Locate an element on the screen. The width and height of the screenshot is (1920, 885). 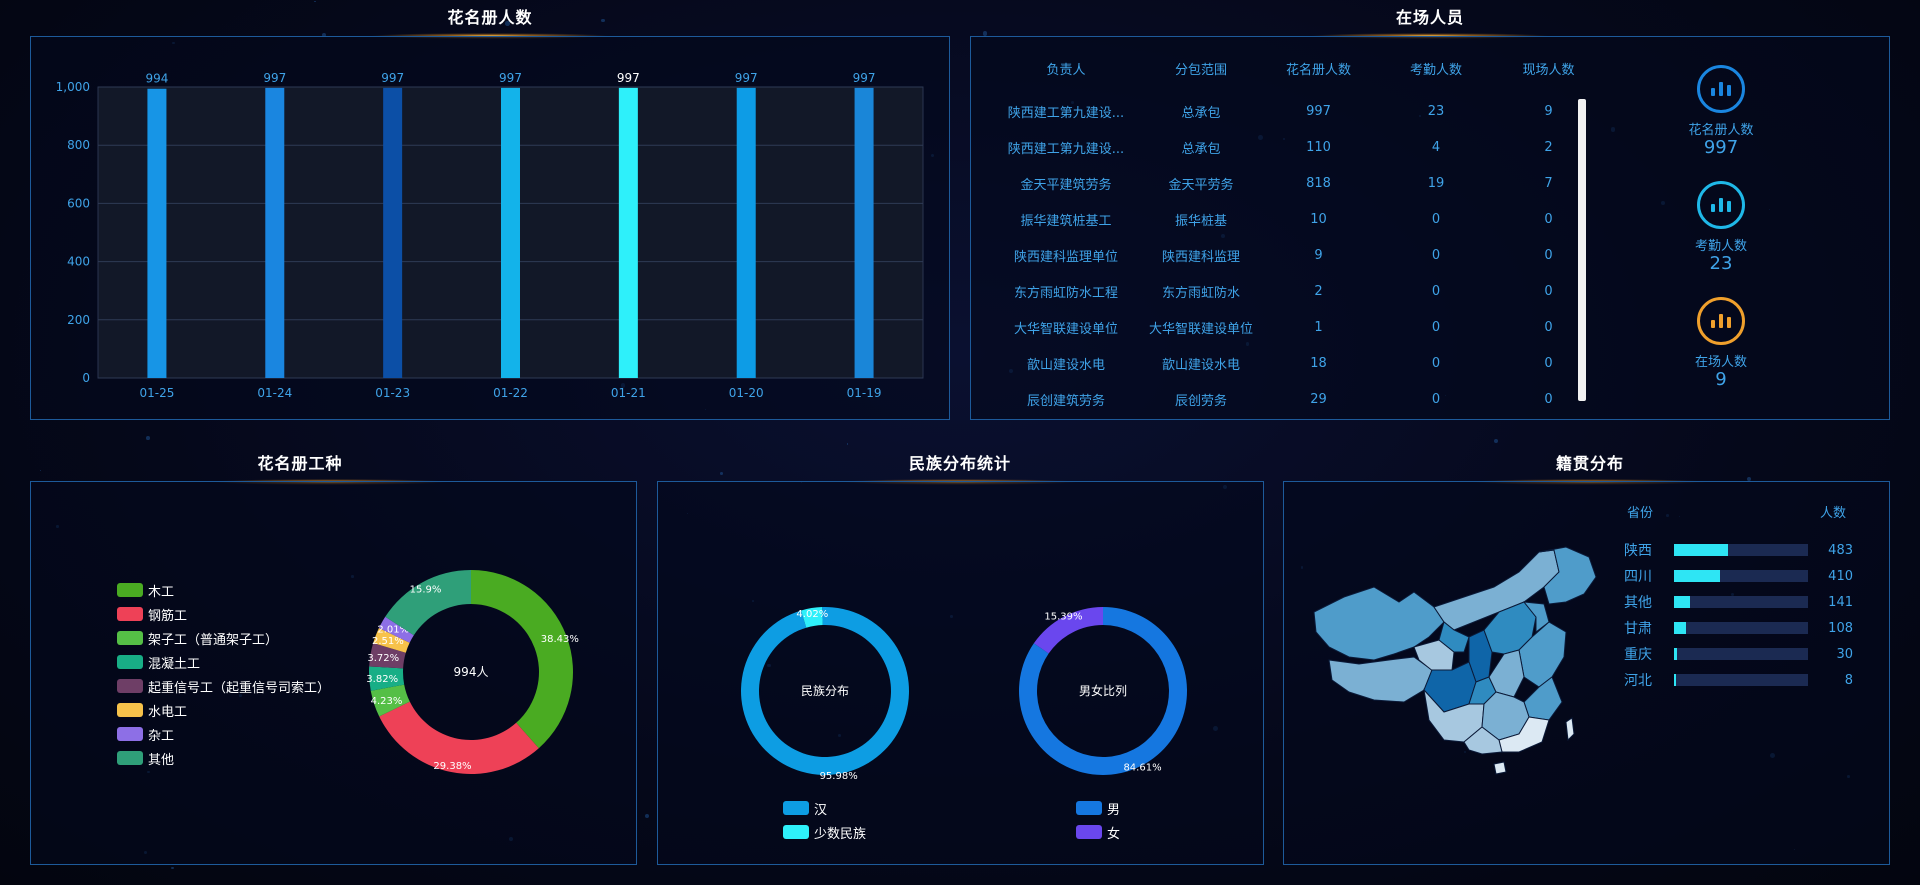
native-place-panel: 省份 人数 陕西 483 四川 410 其他 141 甘肃 108 重庆 30 河北 8 is located at coordinates (1586, 673).